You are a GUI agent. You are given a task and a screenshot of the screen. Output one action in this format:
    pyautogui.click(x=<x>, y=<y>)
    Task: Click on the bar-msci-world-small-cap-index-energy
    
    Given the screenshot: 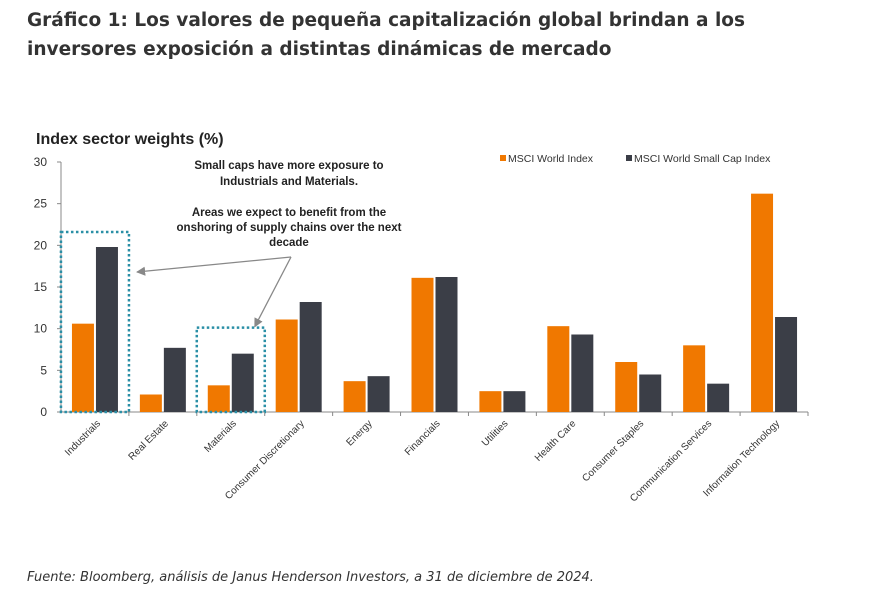 What is the action you would take?
    pyautogui.click(x=378, y=394)
    